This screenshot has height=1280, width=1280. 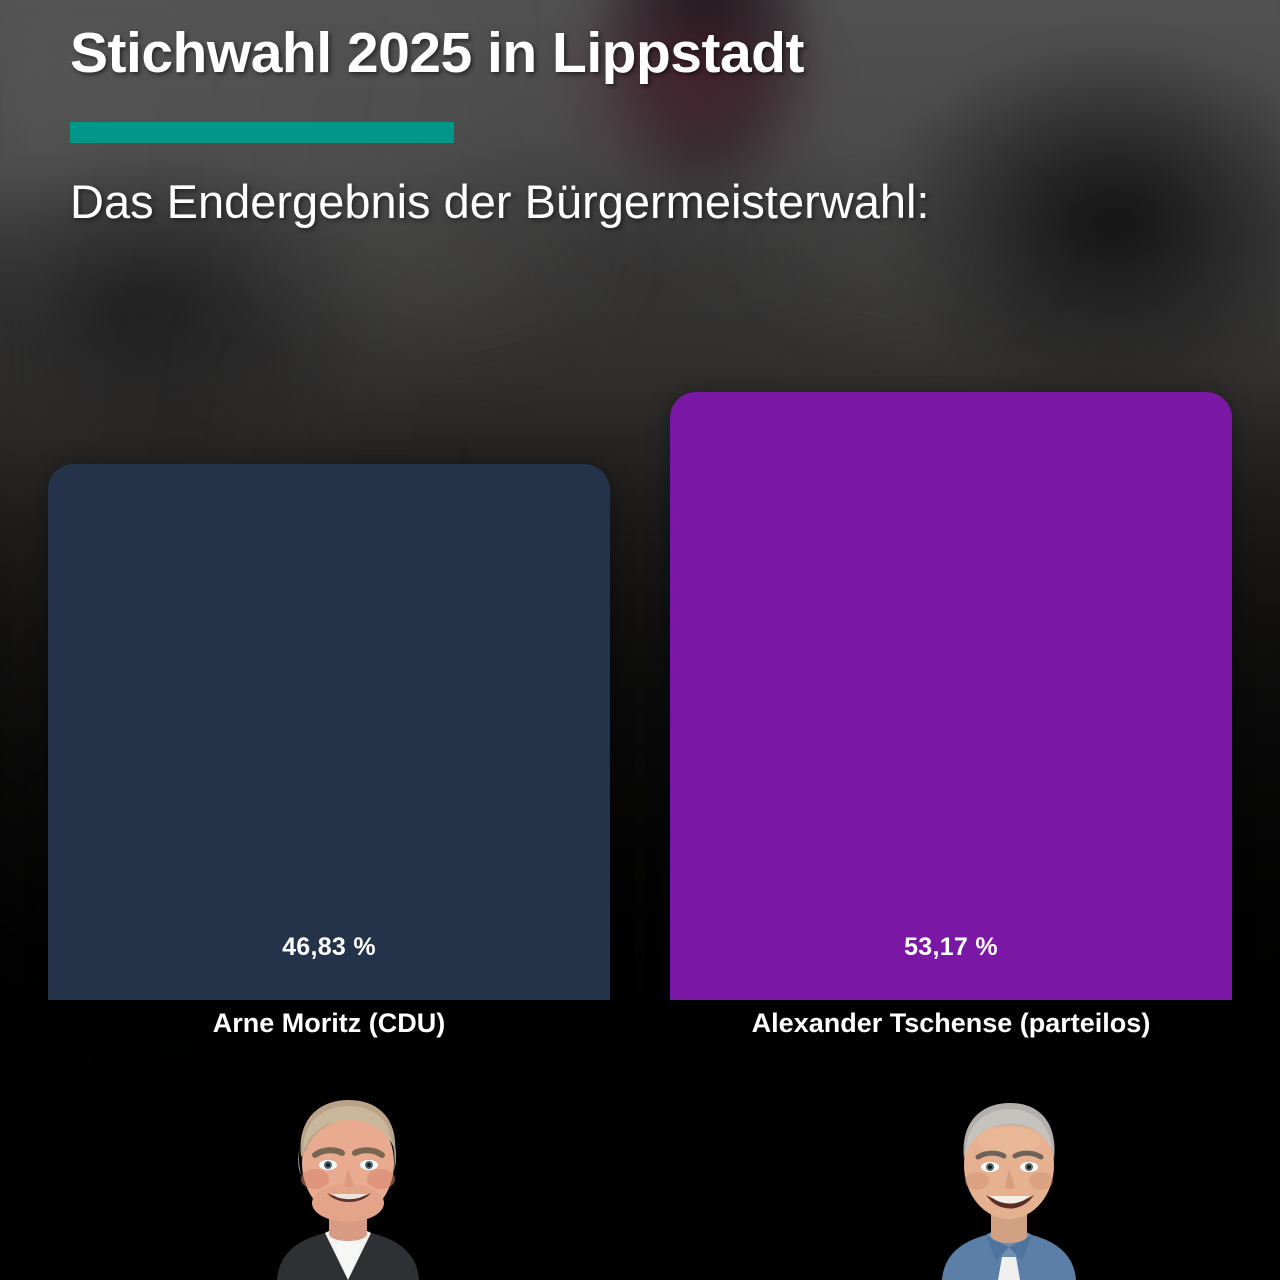 I want to click on page-subtitle: Das Endergebnis der Bürgermeisterwahl:, so click(x=500, y=201).